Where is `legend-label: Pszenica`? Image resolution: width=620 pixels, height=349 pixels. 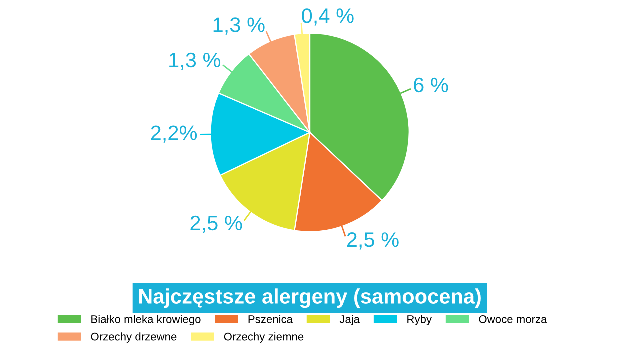
legend-label: Pszenica is located at coordinates (270, 319).